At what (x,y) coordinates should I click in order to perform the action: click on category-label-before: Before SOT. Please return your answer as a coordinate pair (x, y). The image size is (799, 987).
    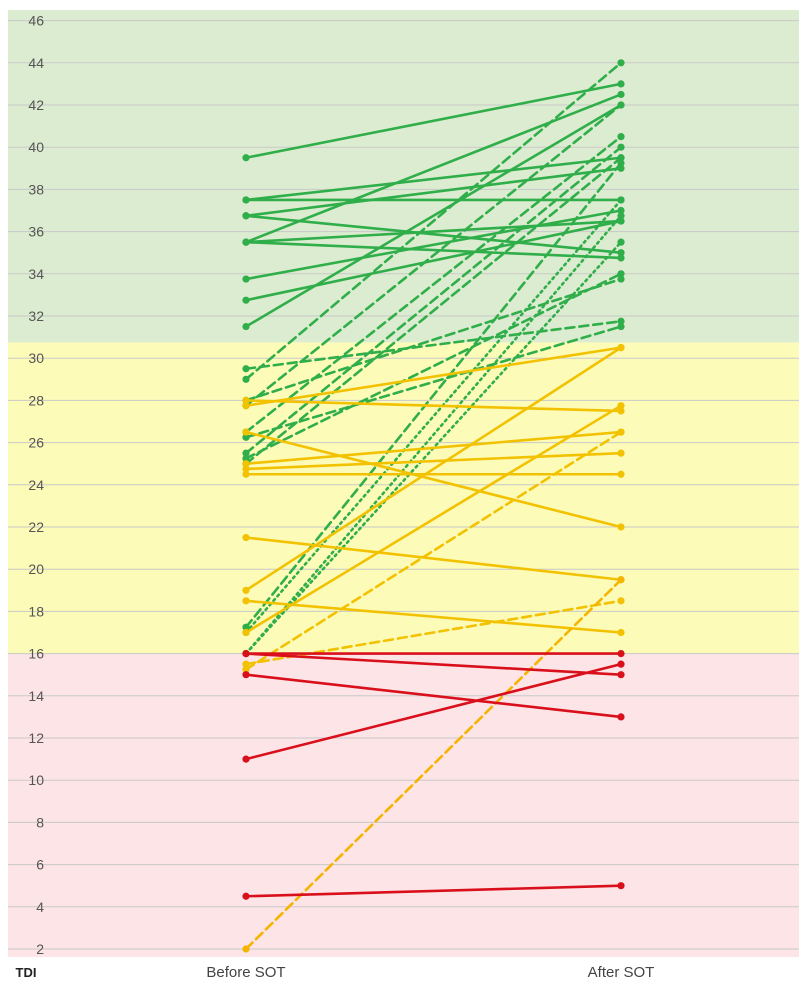
    Looking at the image, I should click on (245, 972).